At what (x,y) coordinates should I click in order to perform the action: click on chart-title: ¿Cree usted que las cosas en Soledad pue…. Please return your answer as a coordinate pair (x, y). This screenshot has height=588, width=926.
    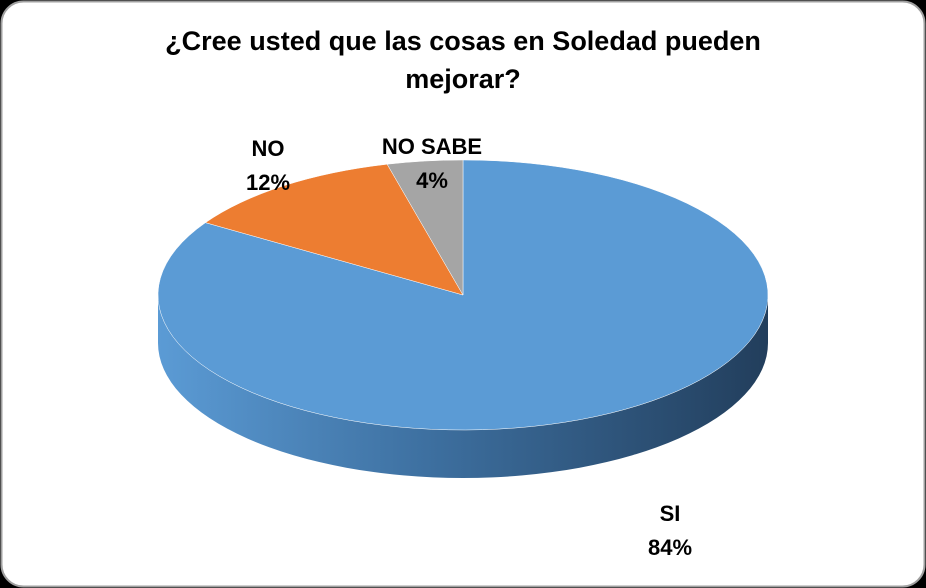
    Looking at the image, I should click on (463, 60).